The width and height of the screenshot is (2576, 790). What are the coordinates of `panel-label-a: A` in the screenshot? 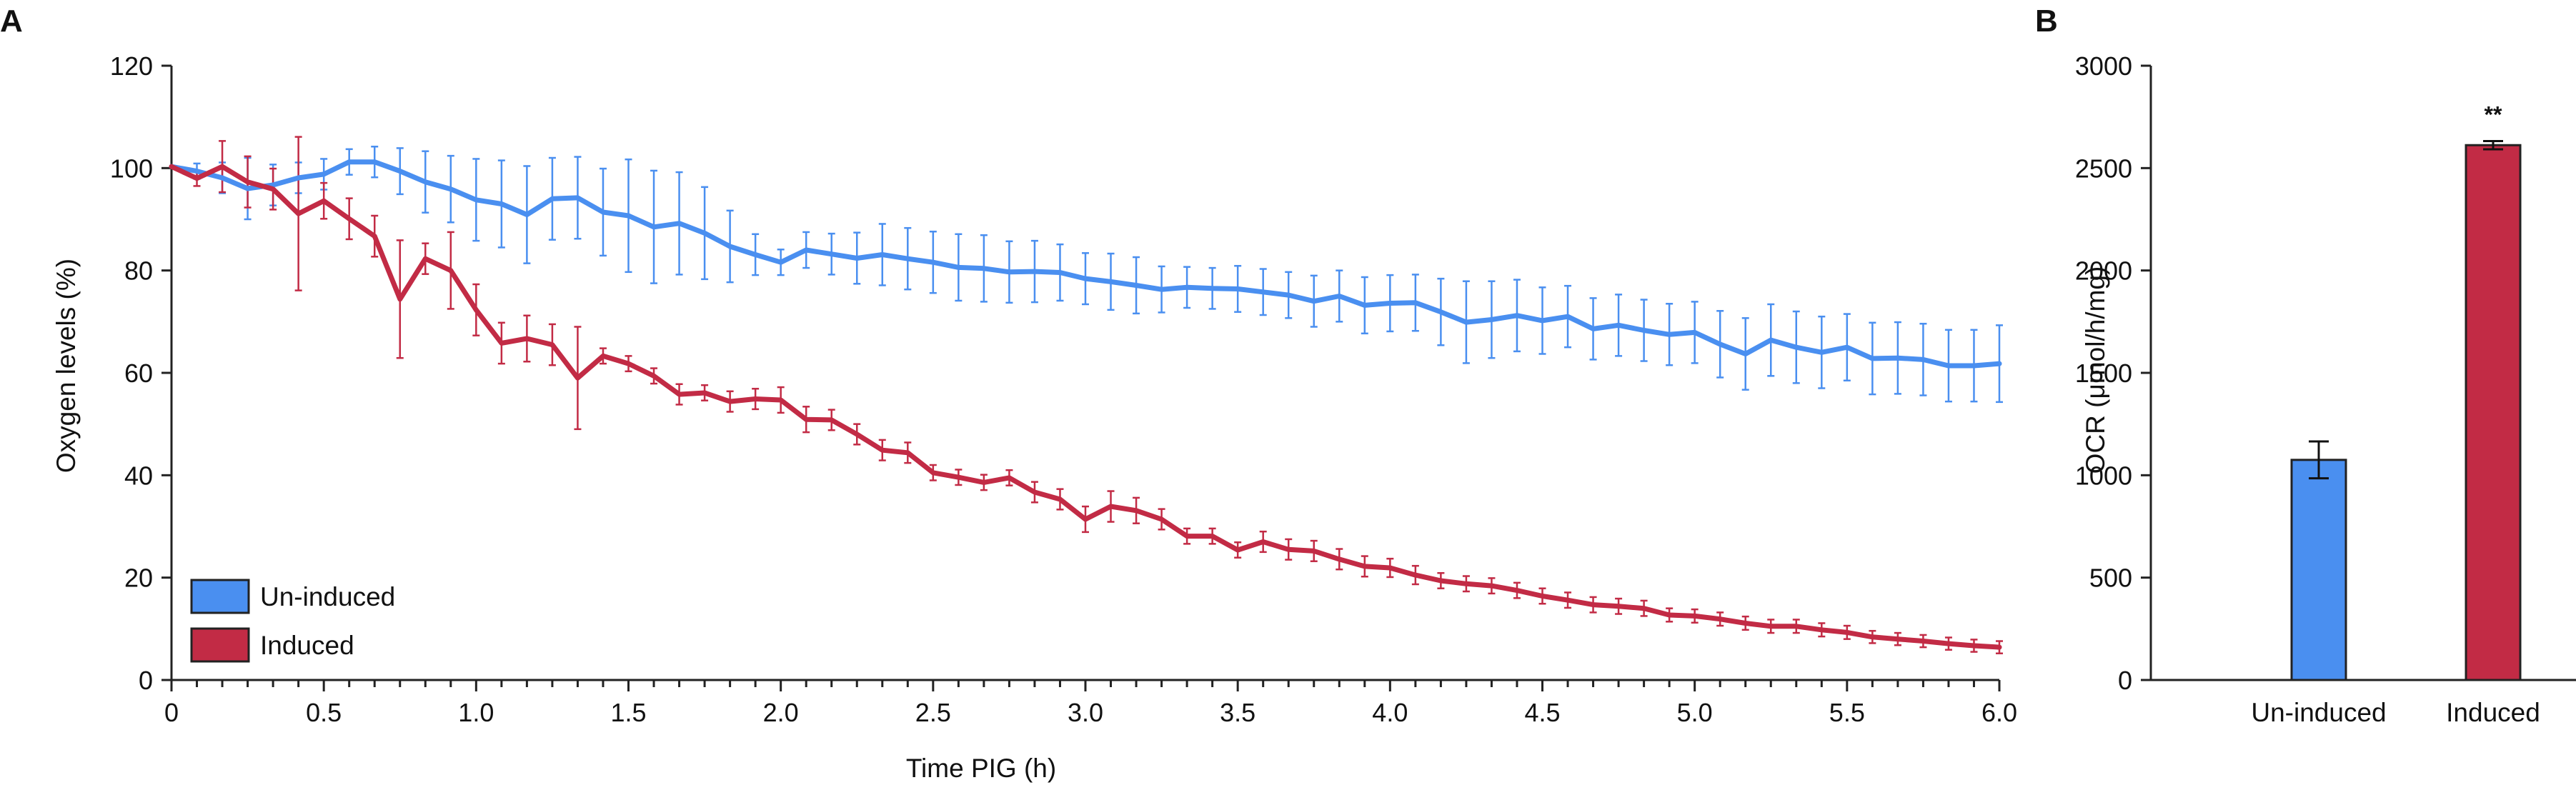 It's located at (11, 21).